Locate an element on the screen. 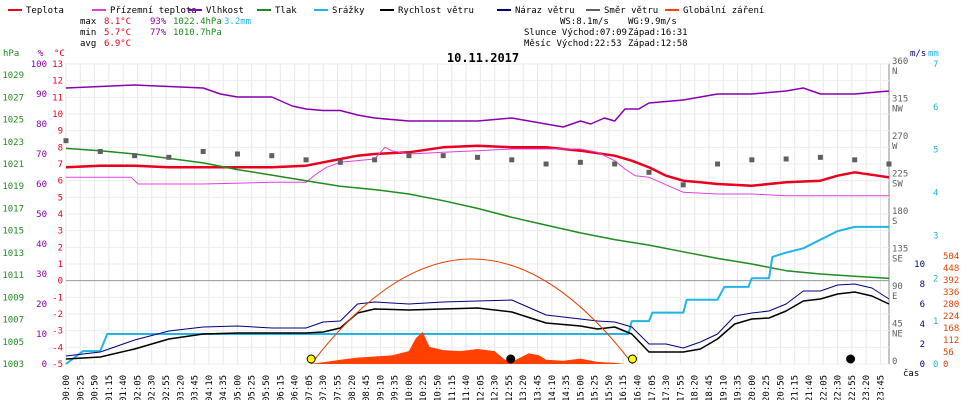 This screenshot has height=400, width=966. pct-axis-tick: 40 is located at coordinates (41, 245).